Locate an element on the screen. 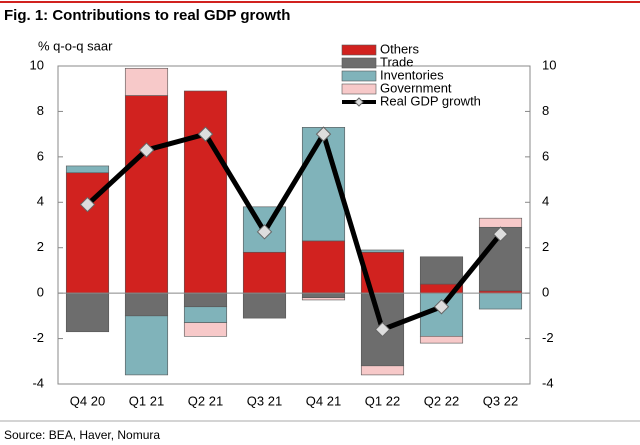 This screenshot has height=445, width=640. y2-tick-label: 0 is located at coordinates (545, 292).